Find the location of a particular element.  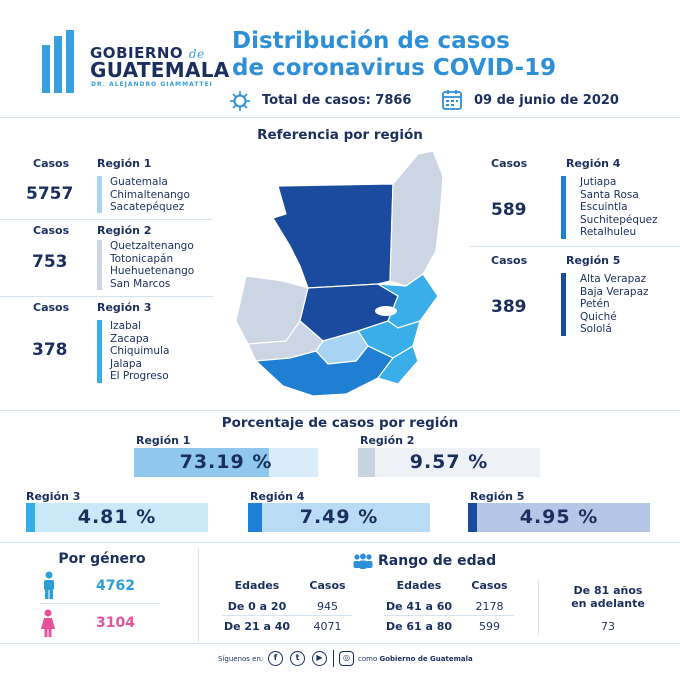

pct-value: 7.49 % is located at coordinates (339, 517).